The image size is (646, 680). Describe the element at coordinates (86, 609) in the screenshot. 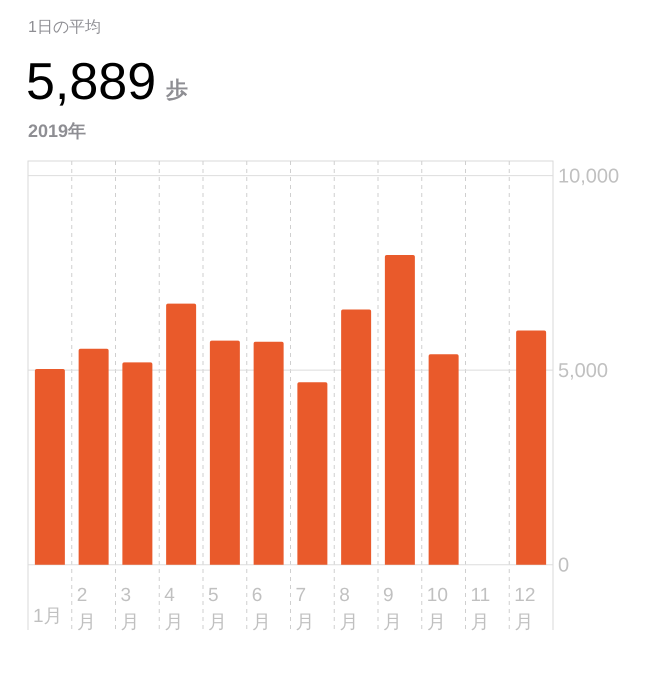

I see `x-tick-label: 2月` at that location.